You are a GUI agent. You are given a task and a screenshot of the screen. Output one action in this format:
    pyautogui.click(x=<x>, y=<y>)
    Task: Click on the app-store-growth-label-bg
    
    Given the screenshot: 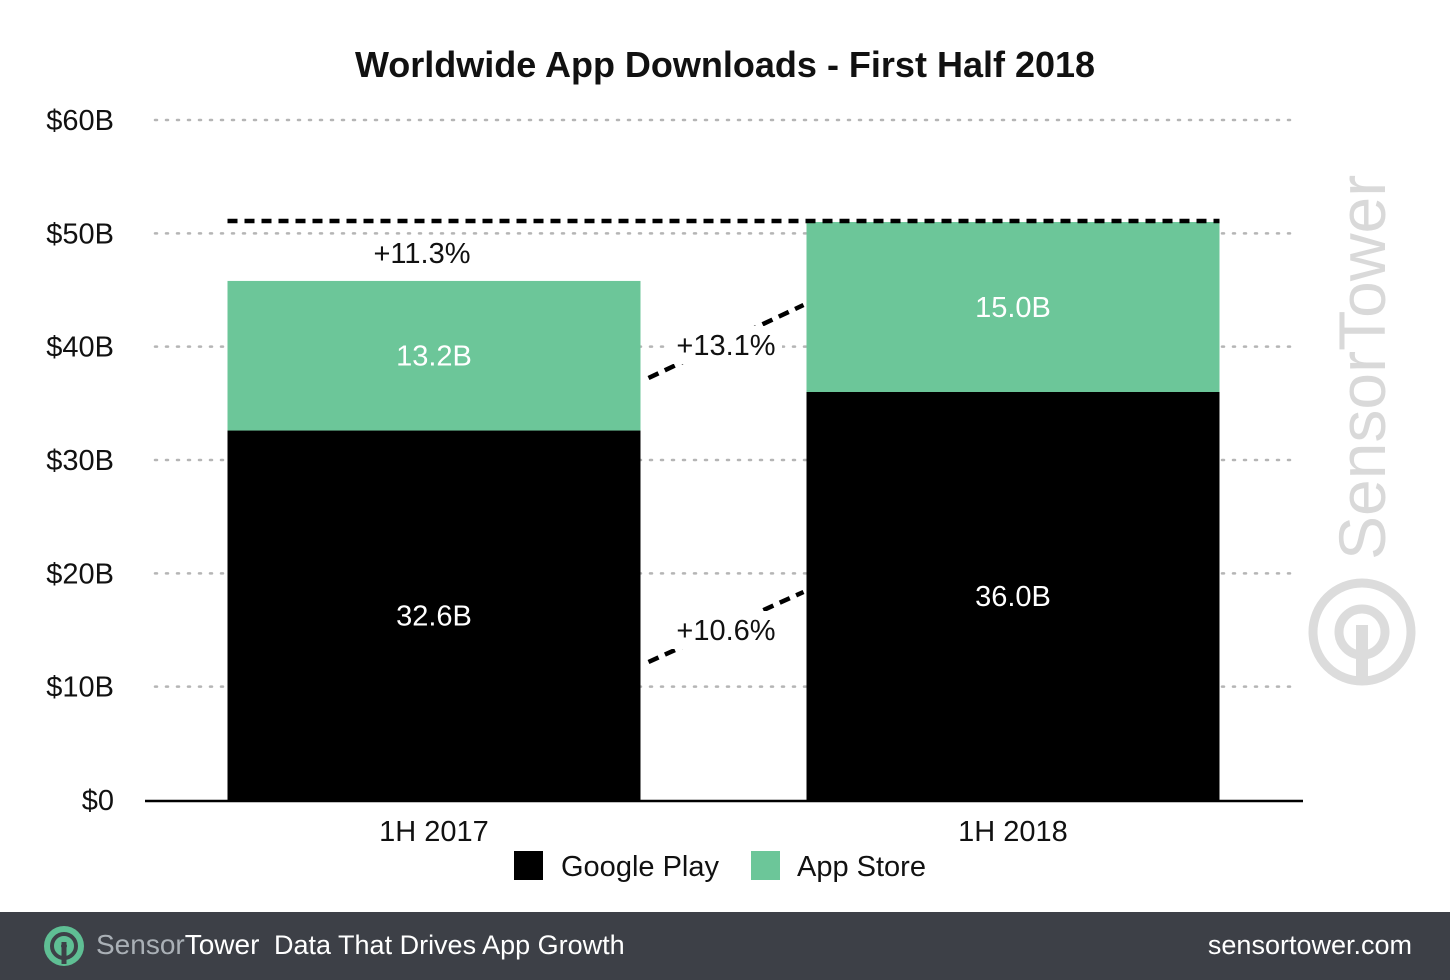 What is the action you would take?
    pyautogui.click(x=726, y=345)
    